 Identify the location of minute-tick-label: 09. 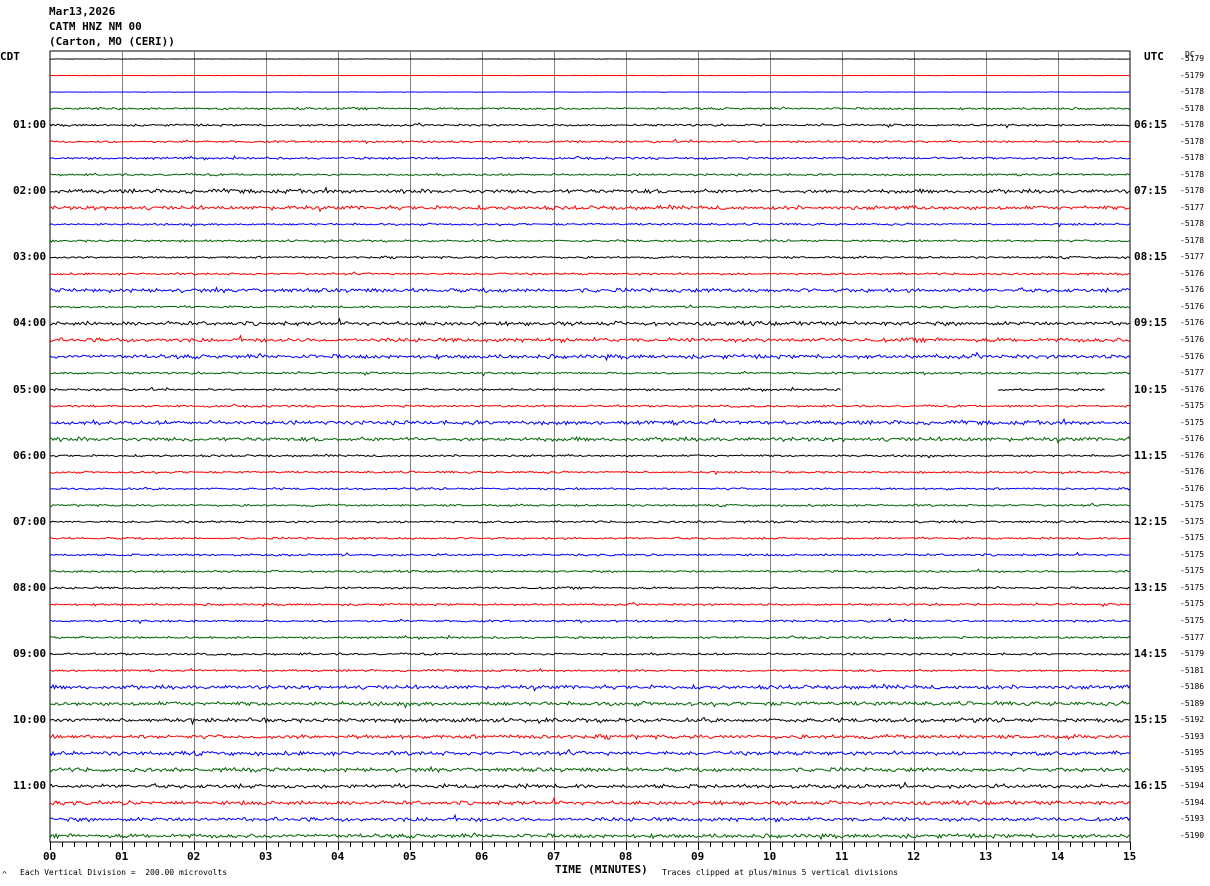
(698, 856).